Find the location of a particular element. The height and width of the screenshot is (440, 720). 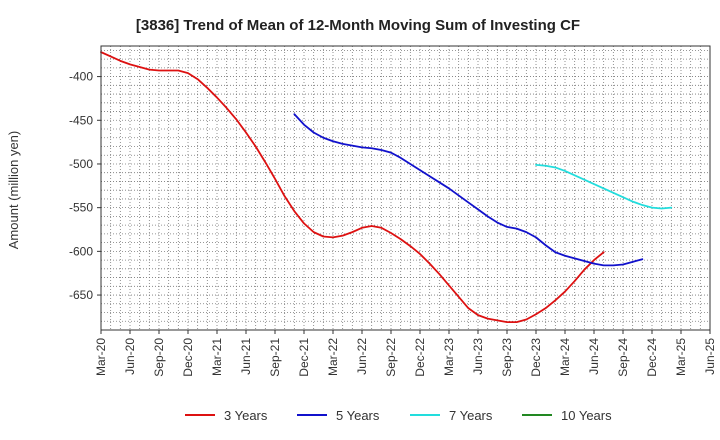

y-axis-ticks: -400 -450 -500 -550 -600 -650 is located at coordinates (85, 186).